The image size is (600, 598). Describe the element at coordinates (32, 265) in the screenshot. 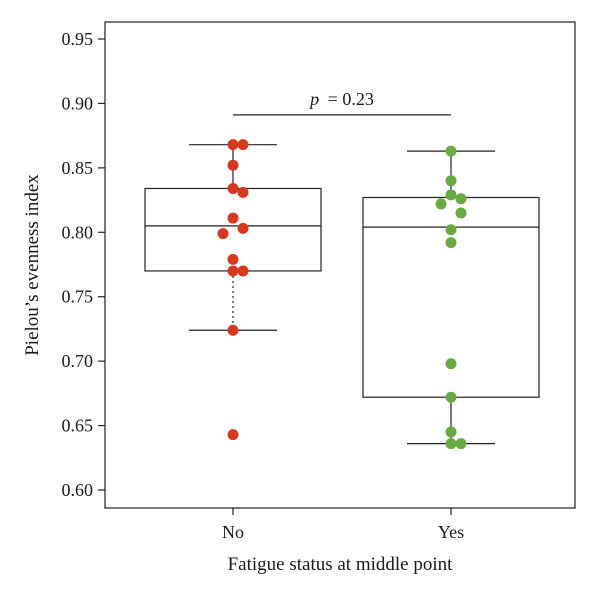

I see `y-axis-title: Pielou’s evenness index` at that location.